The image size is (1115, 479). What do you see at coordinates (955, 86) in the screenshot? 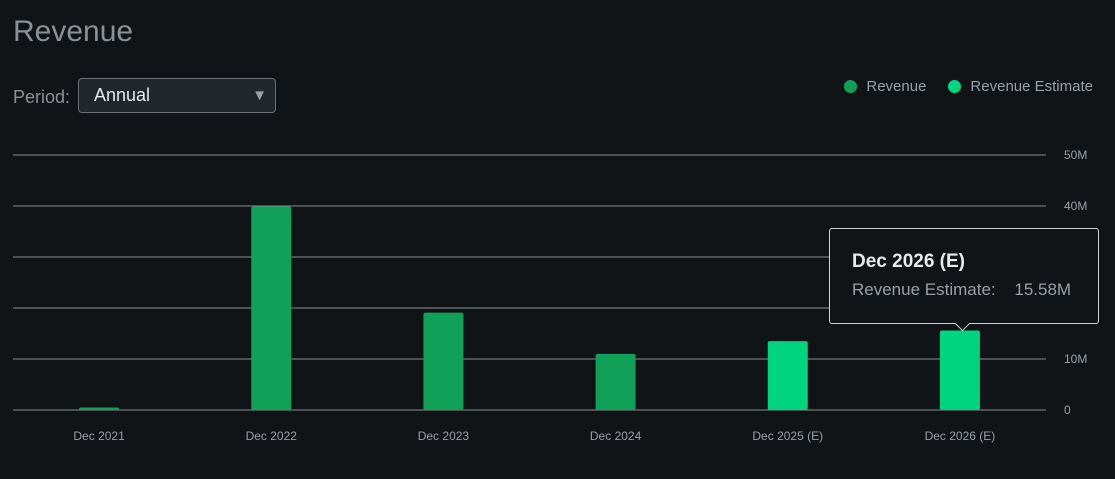
I see `legend-dot-revenue-estimate` at bounding box center [955, 86].